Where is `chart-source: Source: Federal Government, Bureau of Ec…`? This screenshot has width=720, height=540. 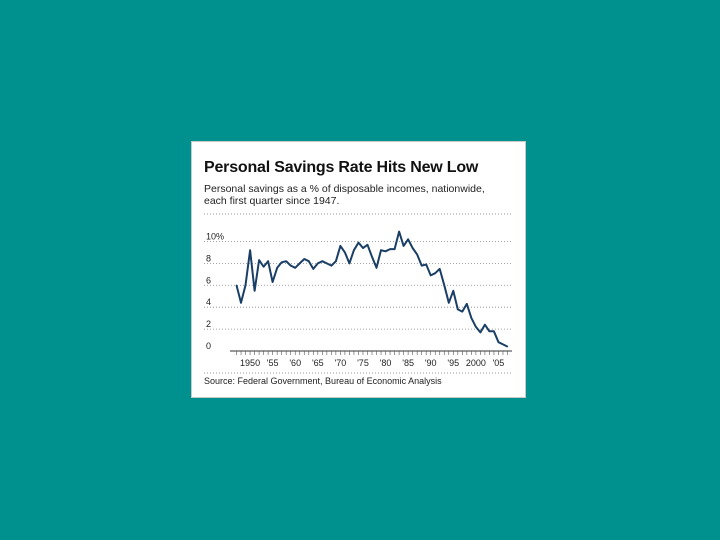 chart-source: Source: Federal Government, Bureau of Ec… is located at coordinates (323, 381).